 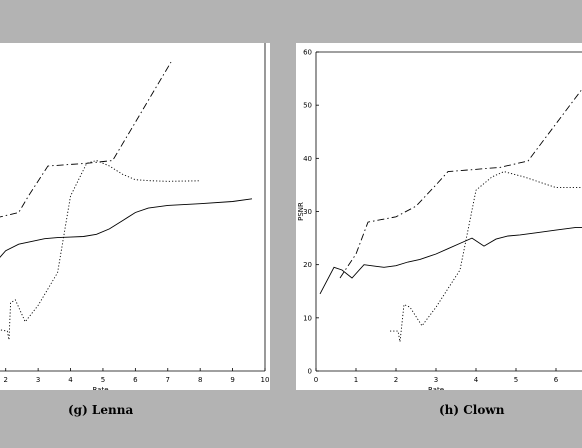 I want to click on y-tick-label: 0, so click(x=310, y=372).